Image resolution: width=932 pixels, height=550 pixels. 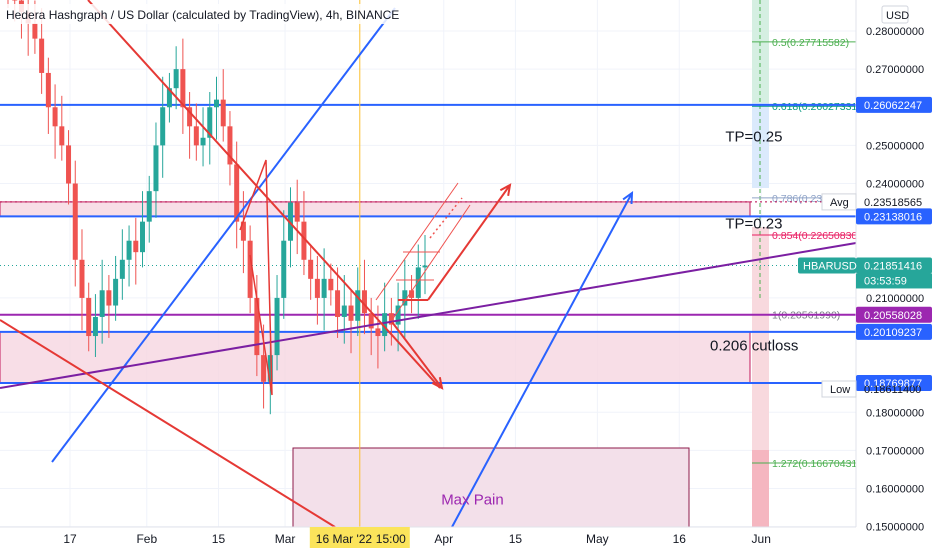 What do you see at coordinates (754, 346) in the screenshot?
I see `chart-annotation: 0.206 cutloss` at bounding box center [754, 346].